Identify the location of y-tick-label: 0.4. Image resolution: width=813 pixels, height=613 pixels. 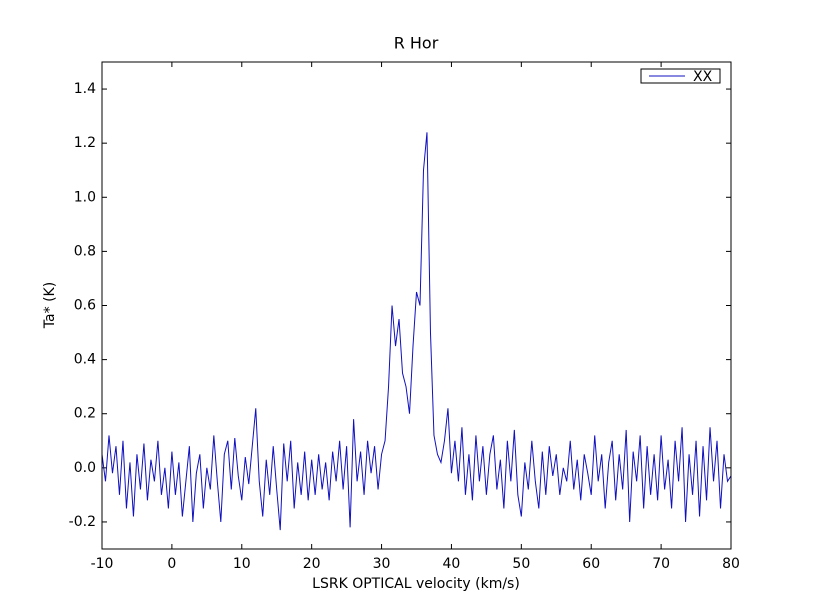
(85, 360).